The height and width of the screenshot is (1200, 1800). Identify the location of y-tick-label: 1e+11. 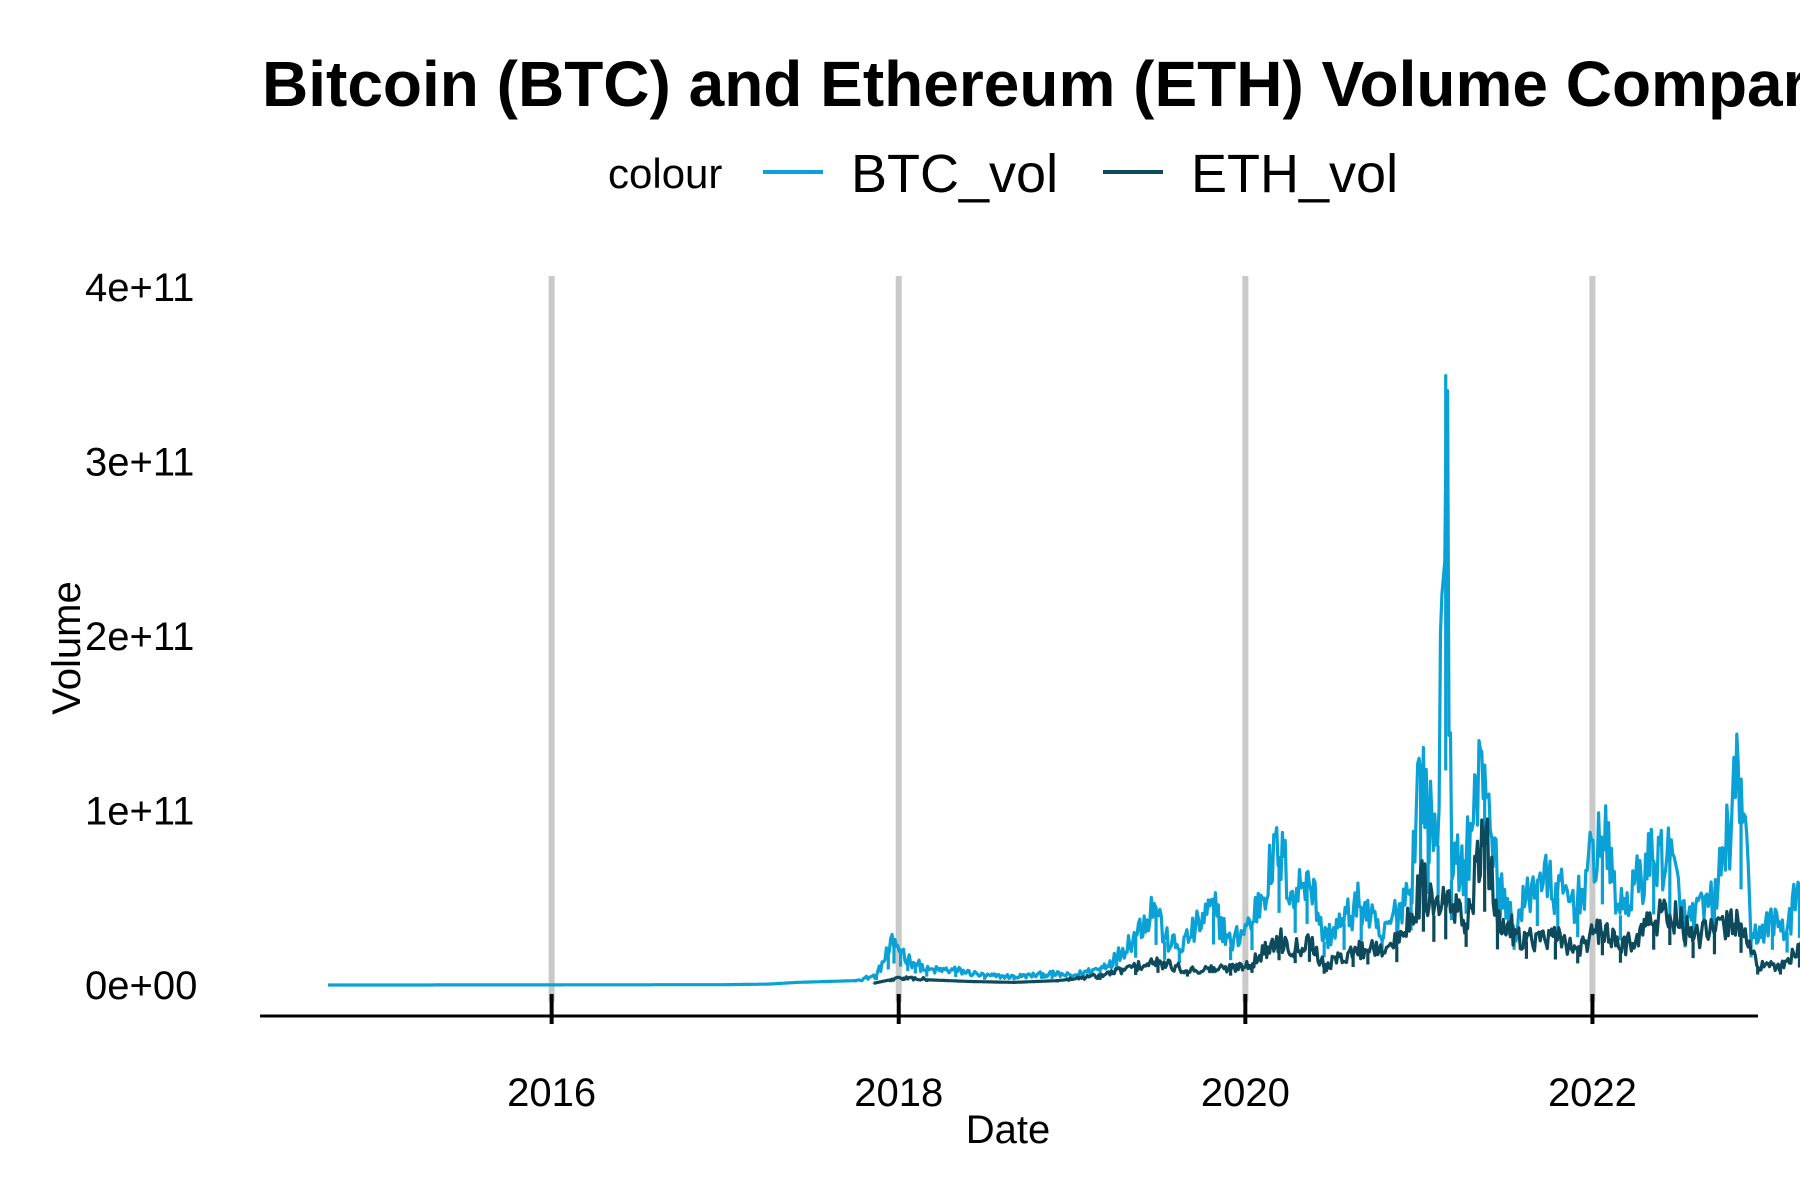
(139, 812).